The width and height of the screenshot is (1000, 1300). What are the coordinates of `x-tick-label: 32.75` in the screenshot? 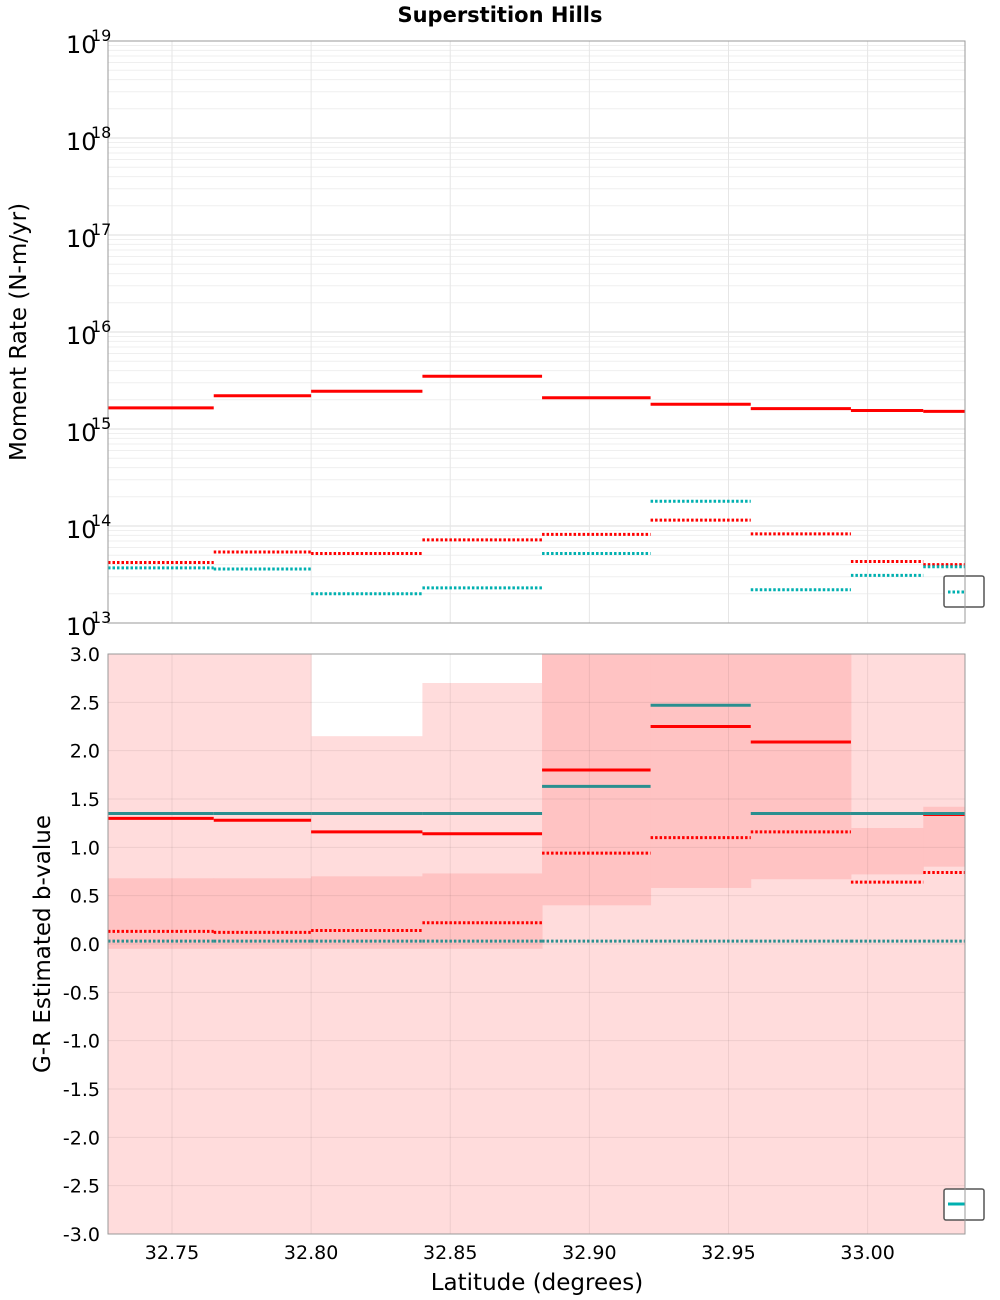 It's located at (172, 1253).